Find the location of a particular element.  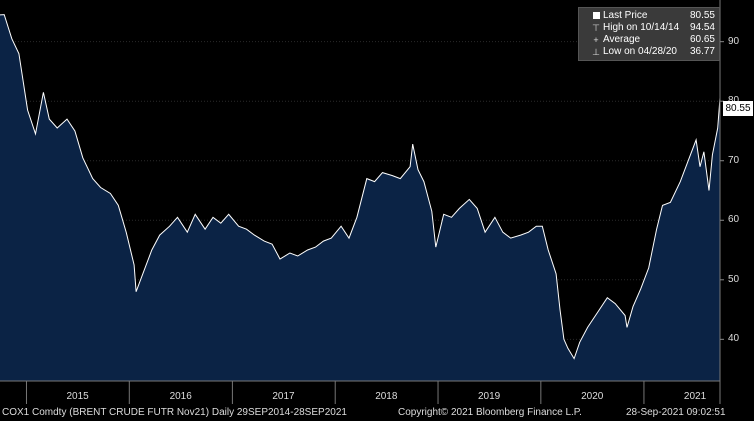

legend-average-value: 60.65 is located at coordinates (702, 39).